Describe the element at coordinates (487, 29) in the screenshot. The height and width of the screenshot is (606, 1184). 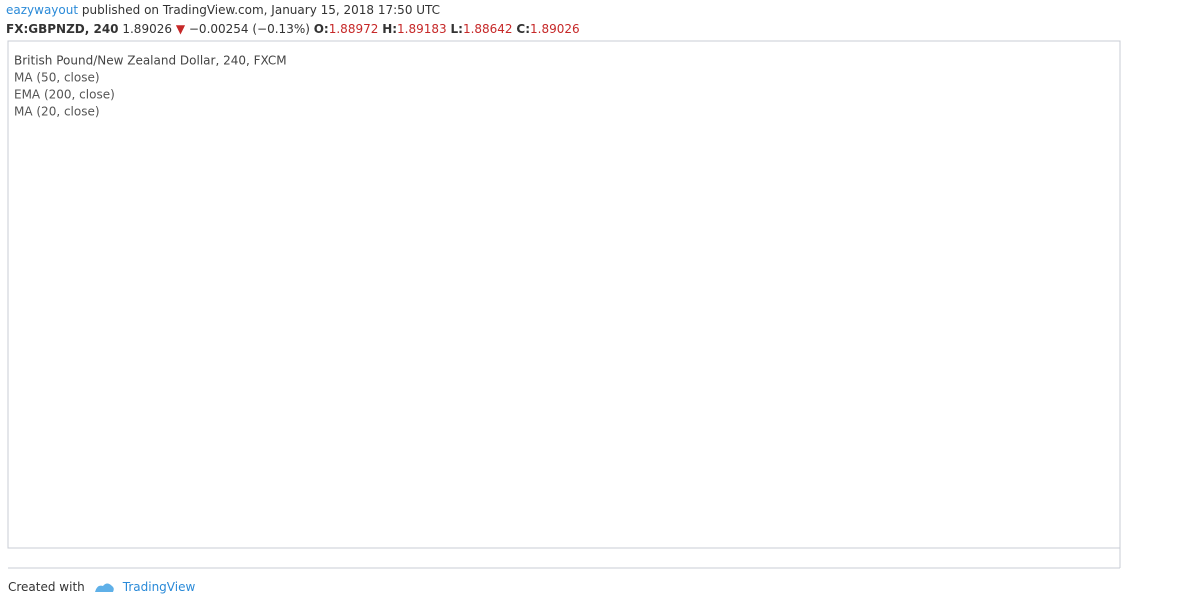
I see `ohlc-value: 1.88642` at that location.